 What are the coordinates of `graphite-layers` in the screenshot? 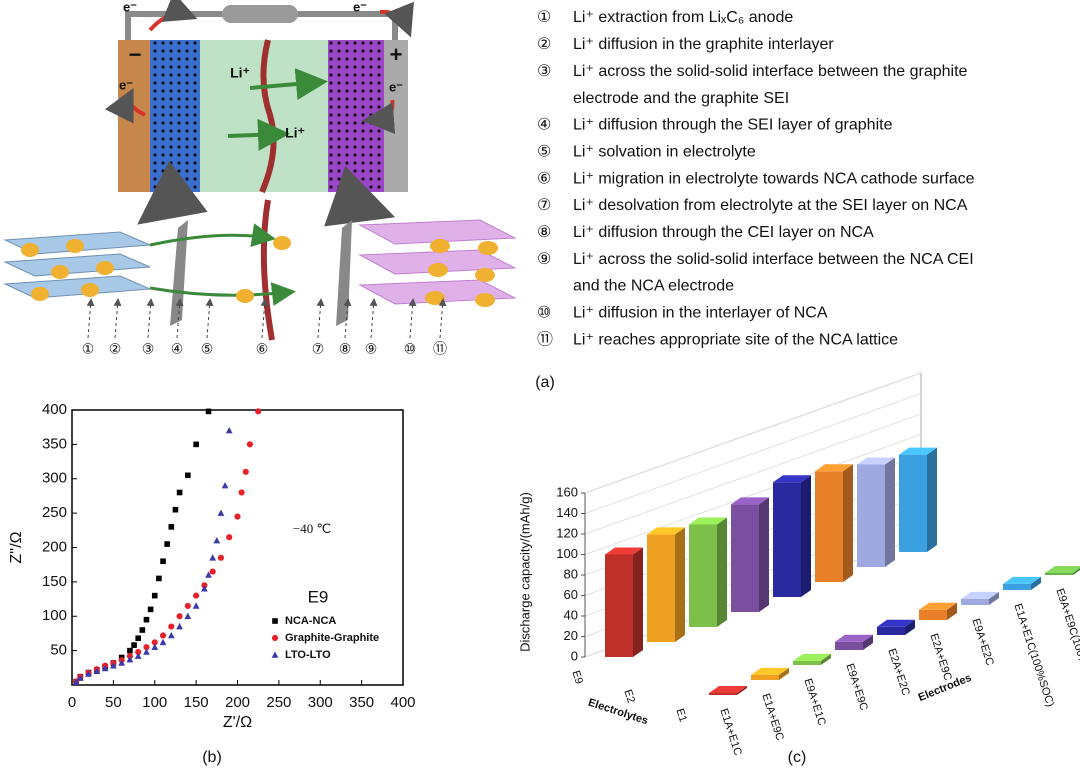 It's located at (77, 266).